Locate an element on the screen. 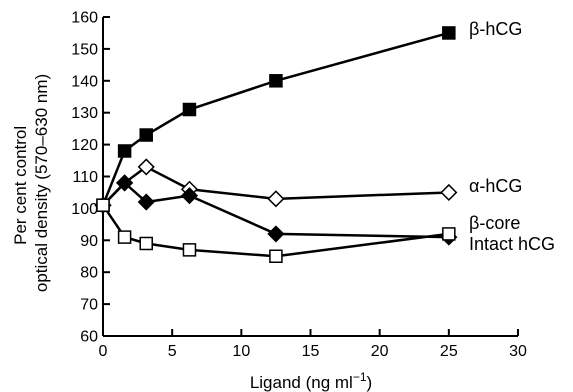 The image size is (573, 392). x-axis-label-superscript: −1 is located at coordinates (360, 377).